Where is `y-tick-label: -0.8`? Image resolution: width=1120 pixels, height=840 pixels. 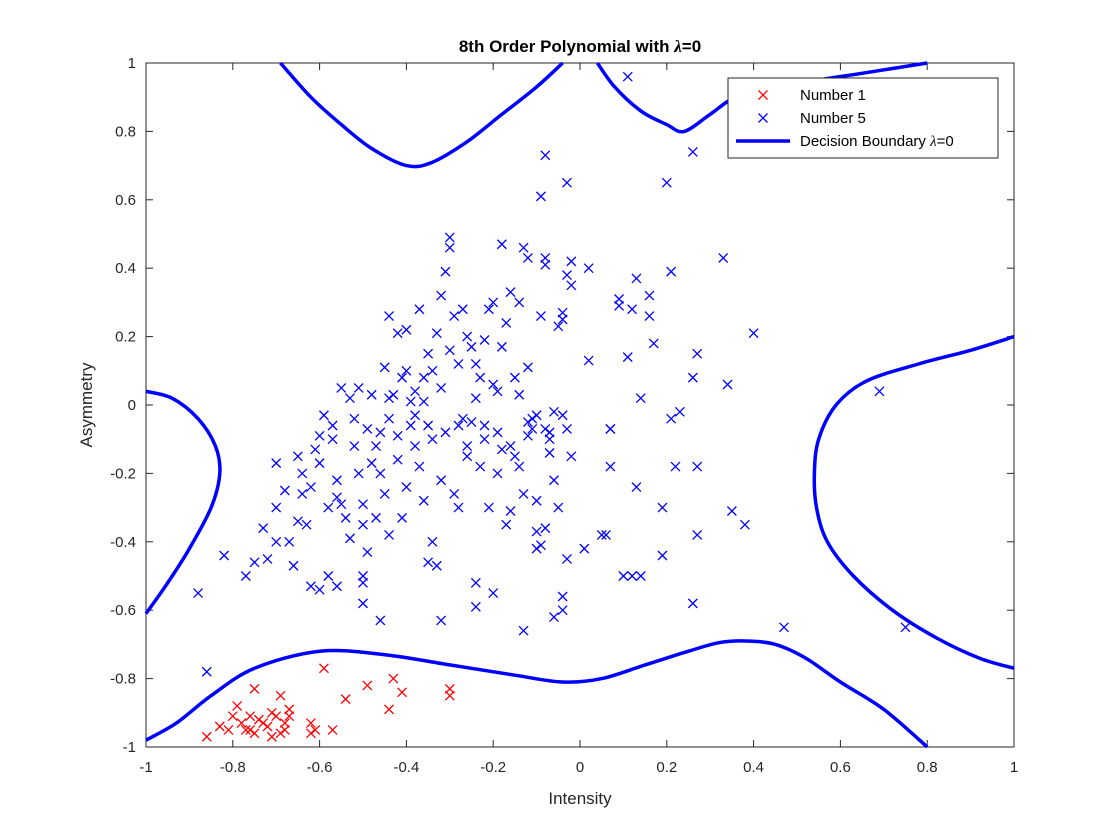 y-tick-label: -0.8 is located at coordinates (123, 679).